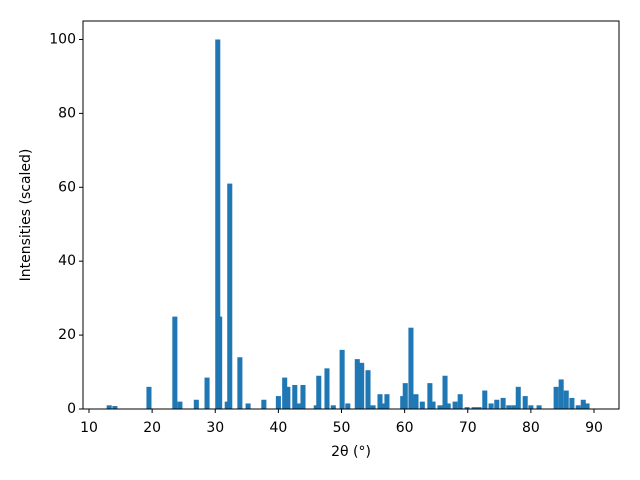 This screenshot has height=480, width=640. I want to click on y-tick-label: 20, so click(67, 335).